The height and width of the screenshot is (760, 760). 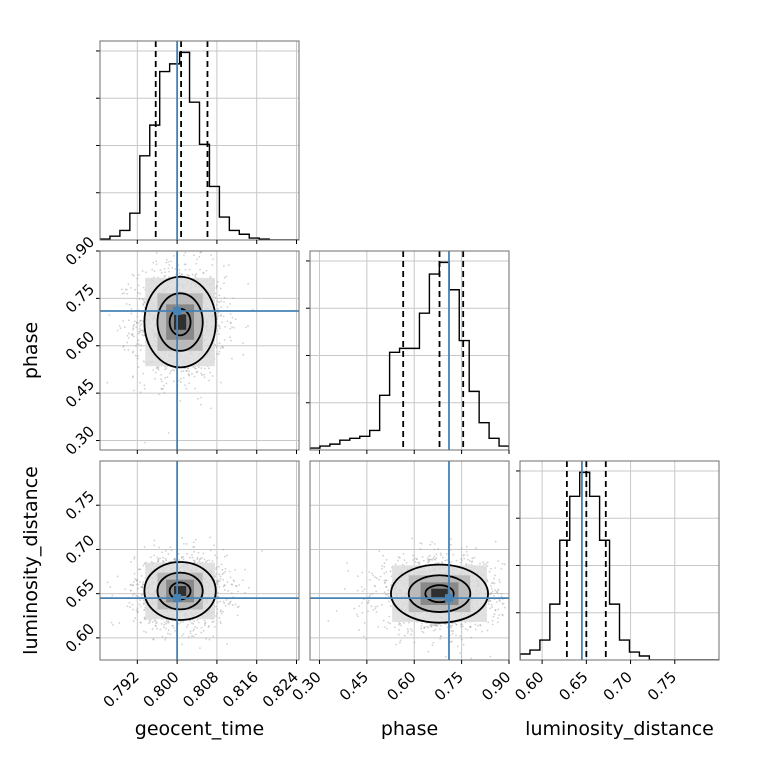 I want to click on panel-frame, so click(x=409, y=560).